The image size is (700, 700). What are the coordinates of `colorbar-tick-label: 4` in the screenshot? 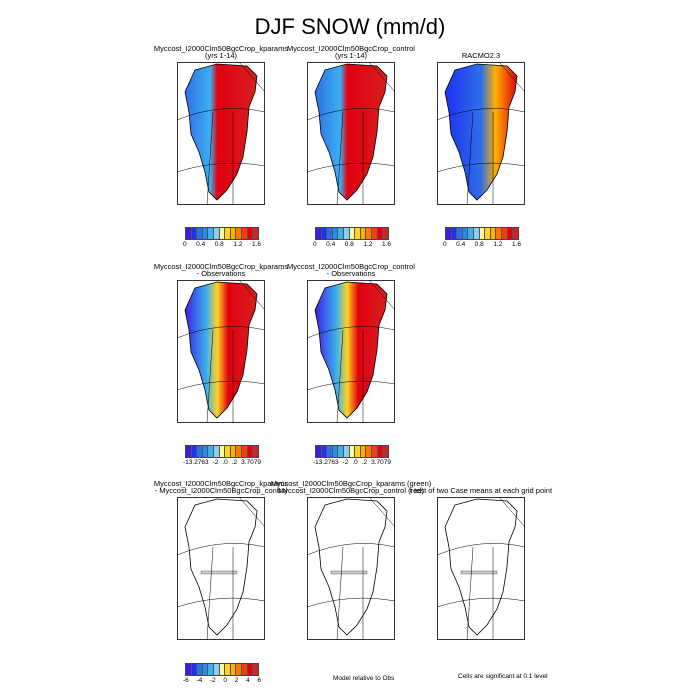 It's located at (248, 680).